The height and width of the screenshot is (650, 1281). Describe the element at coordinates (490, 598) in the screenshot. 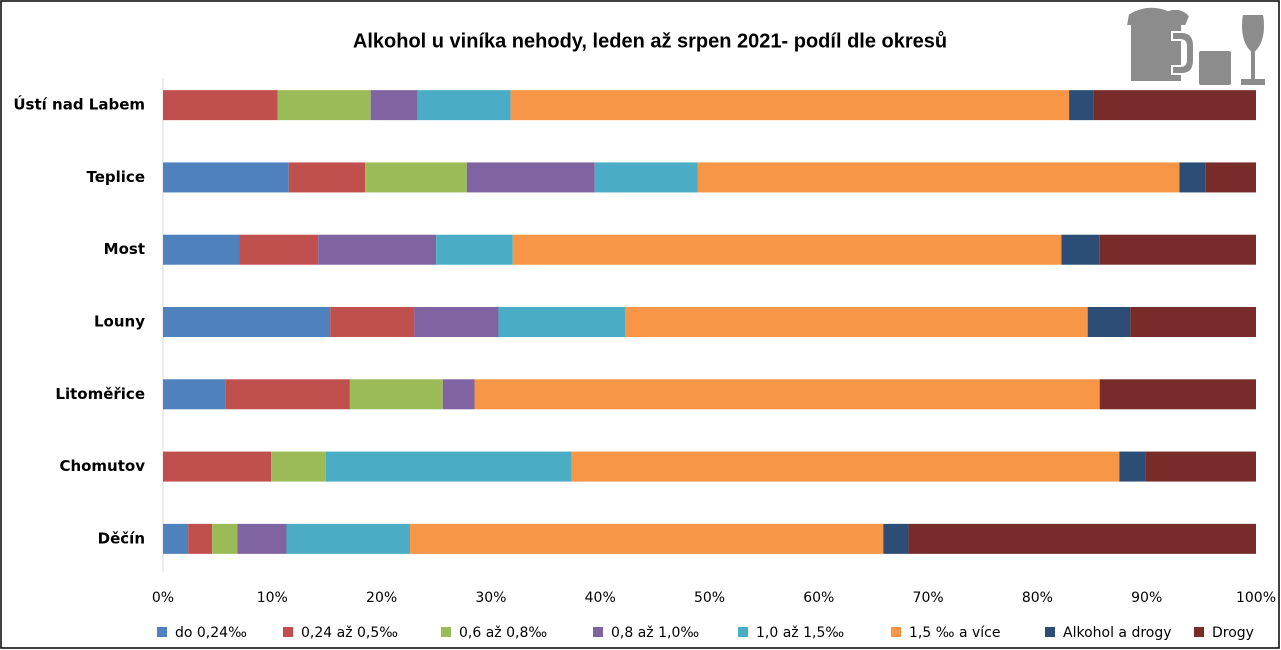

I see `x-tick-label: 30%` at that location.